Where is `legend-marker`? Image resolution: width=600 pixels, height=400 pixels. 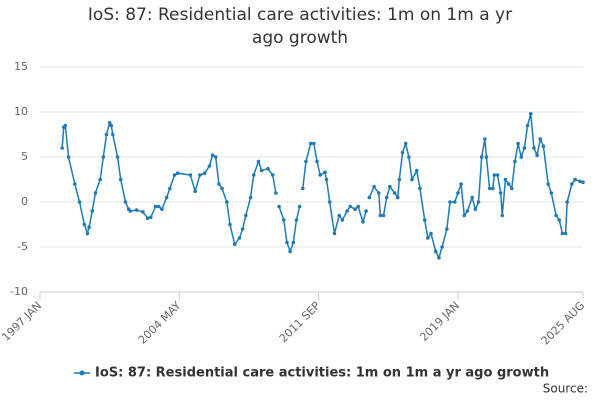
legend-marker is located at coordinates (82, 373).